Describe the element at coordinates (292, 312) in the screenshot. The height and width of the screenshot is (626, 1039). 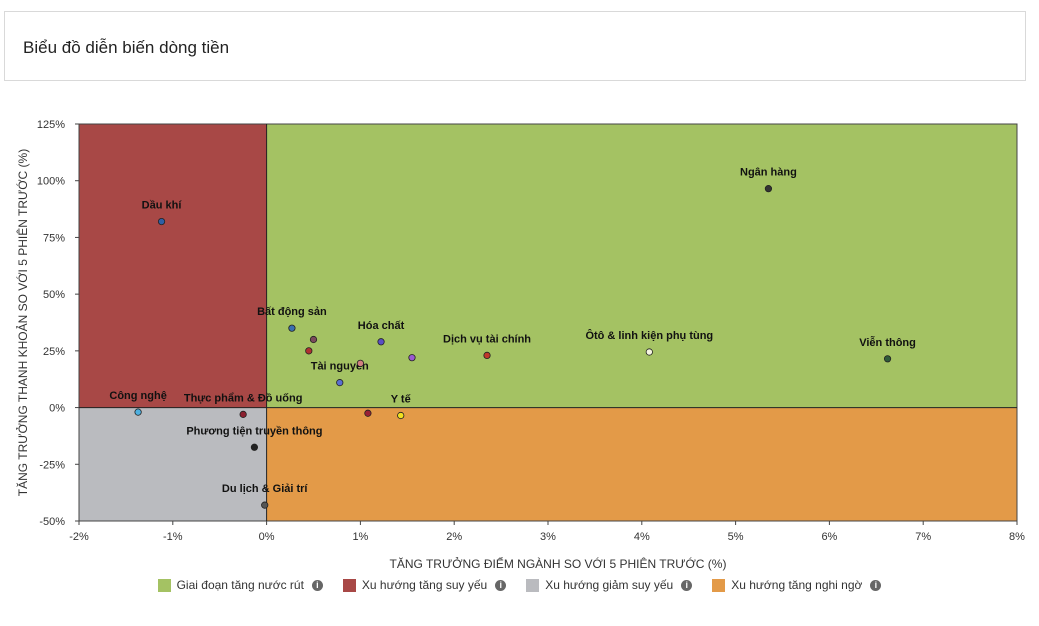
I see `data-label-bất-động-sản: Bất động sản` at that location.